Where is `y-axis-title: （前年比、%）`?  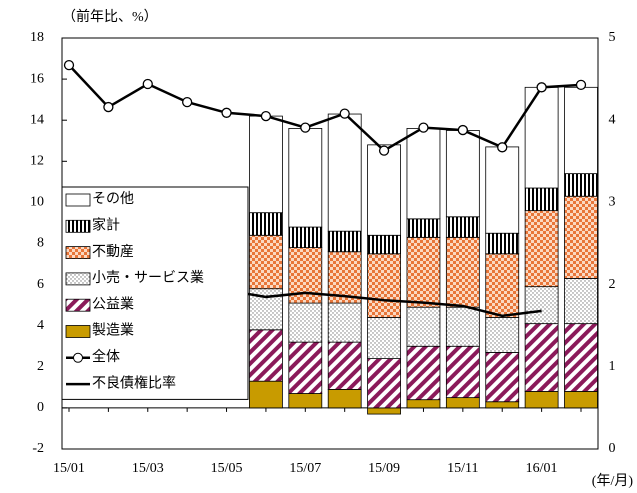 y-axis-title: （前年比、%） is located at coordinates (110, 16).